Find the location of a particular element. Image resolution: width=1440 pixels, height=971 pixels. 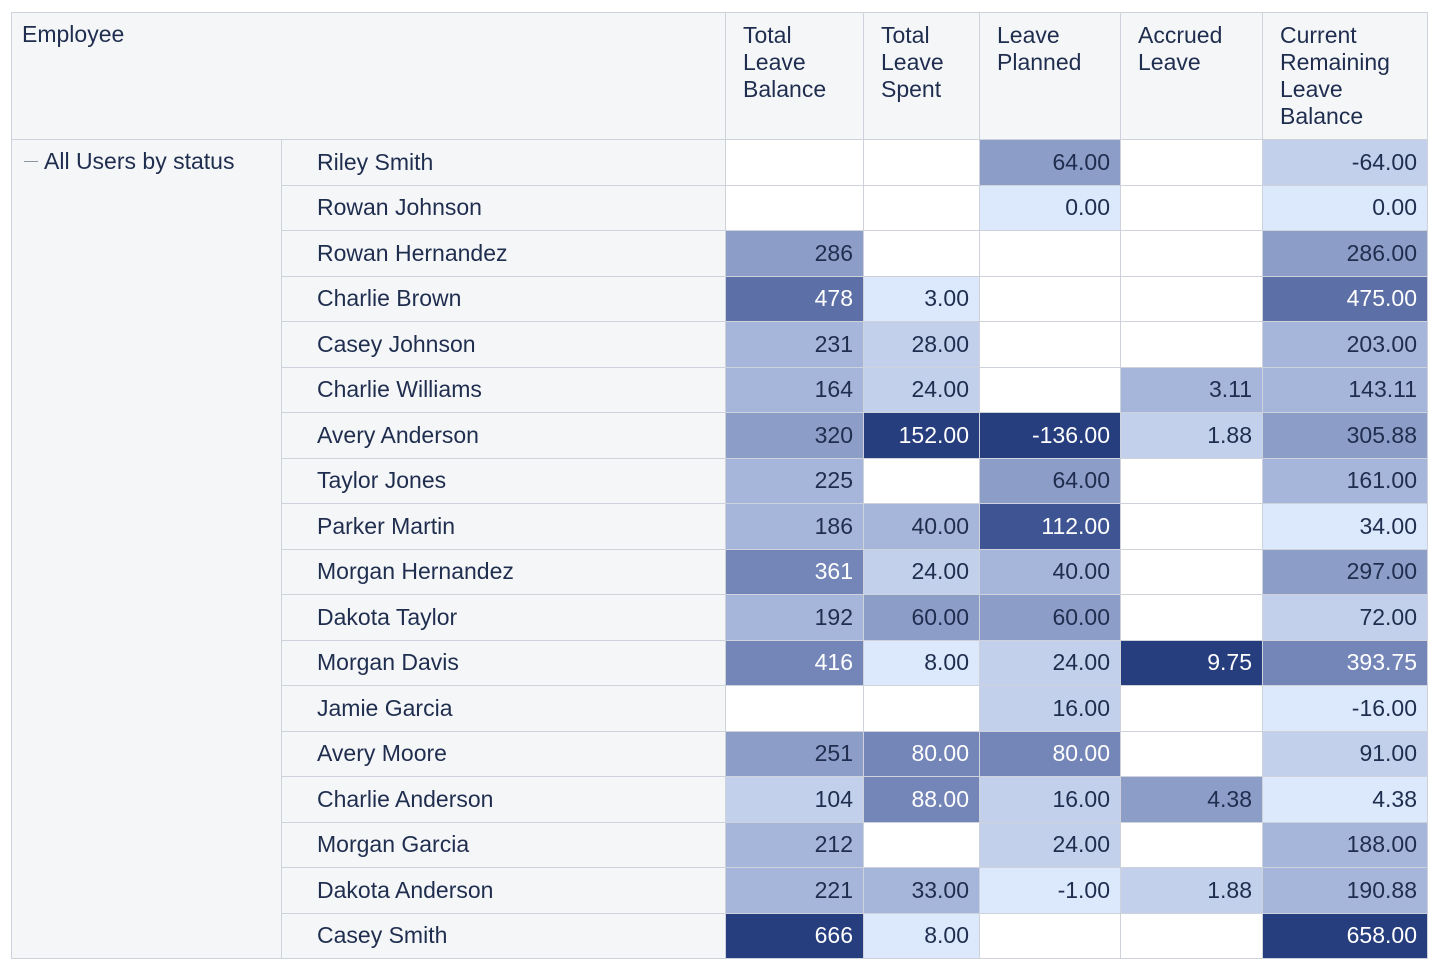

employee-name-cell: Casey Johnson is located at coordinates (503, 344).